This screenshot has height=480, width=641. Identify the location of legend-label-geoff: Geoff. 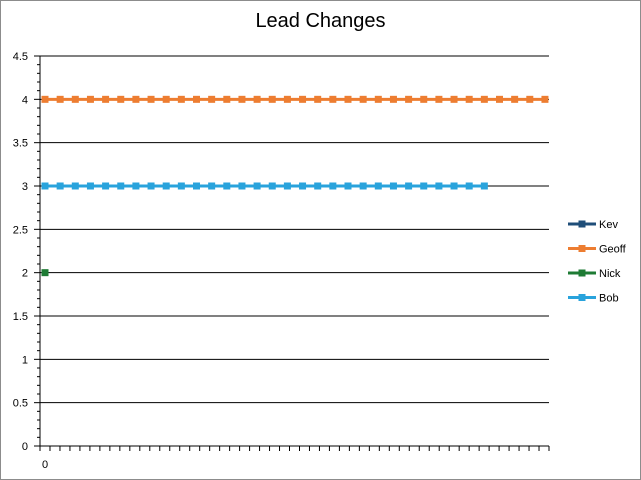
(613, 250).